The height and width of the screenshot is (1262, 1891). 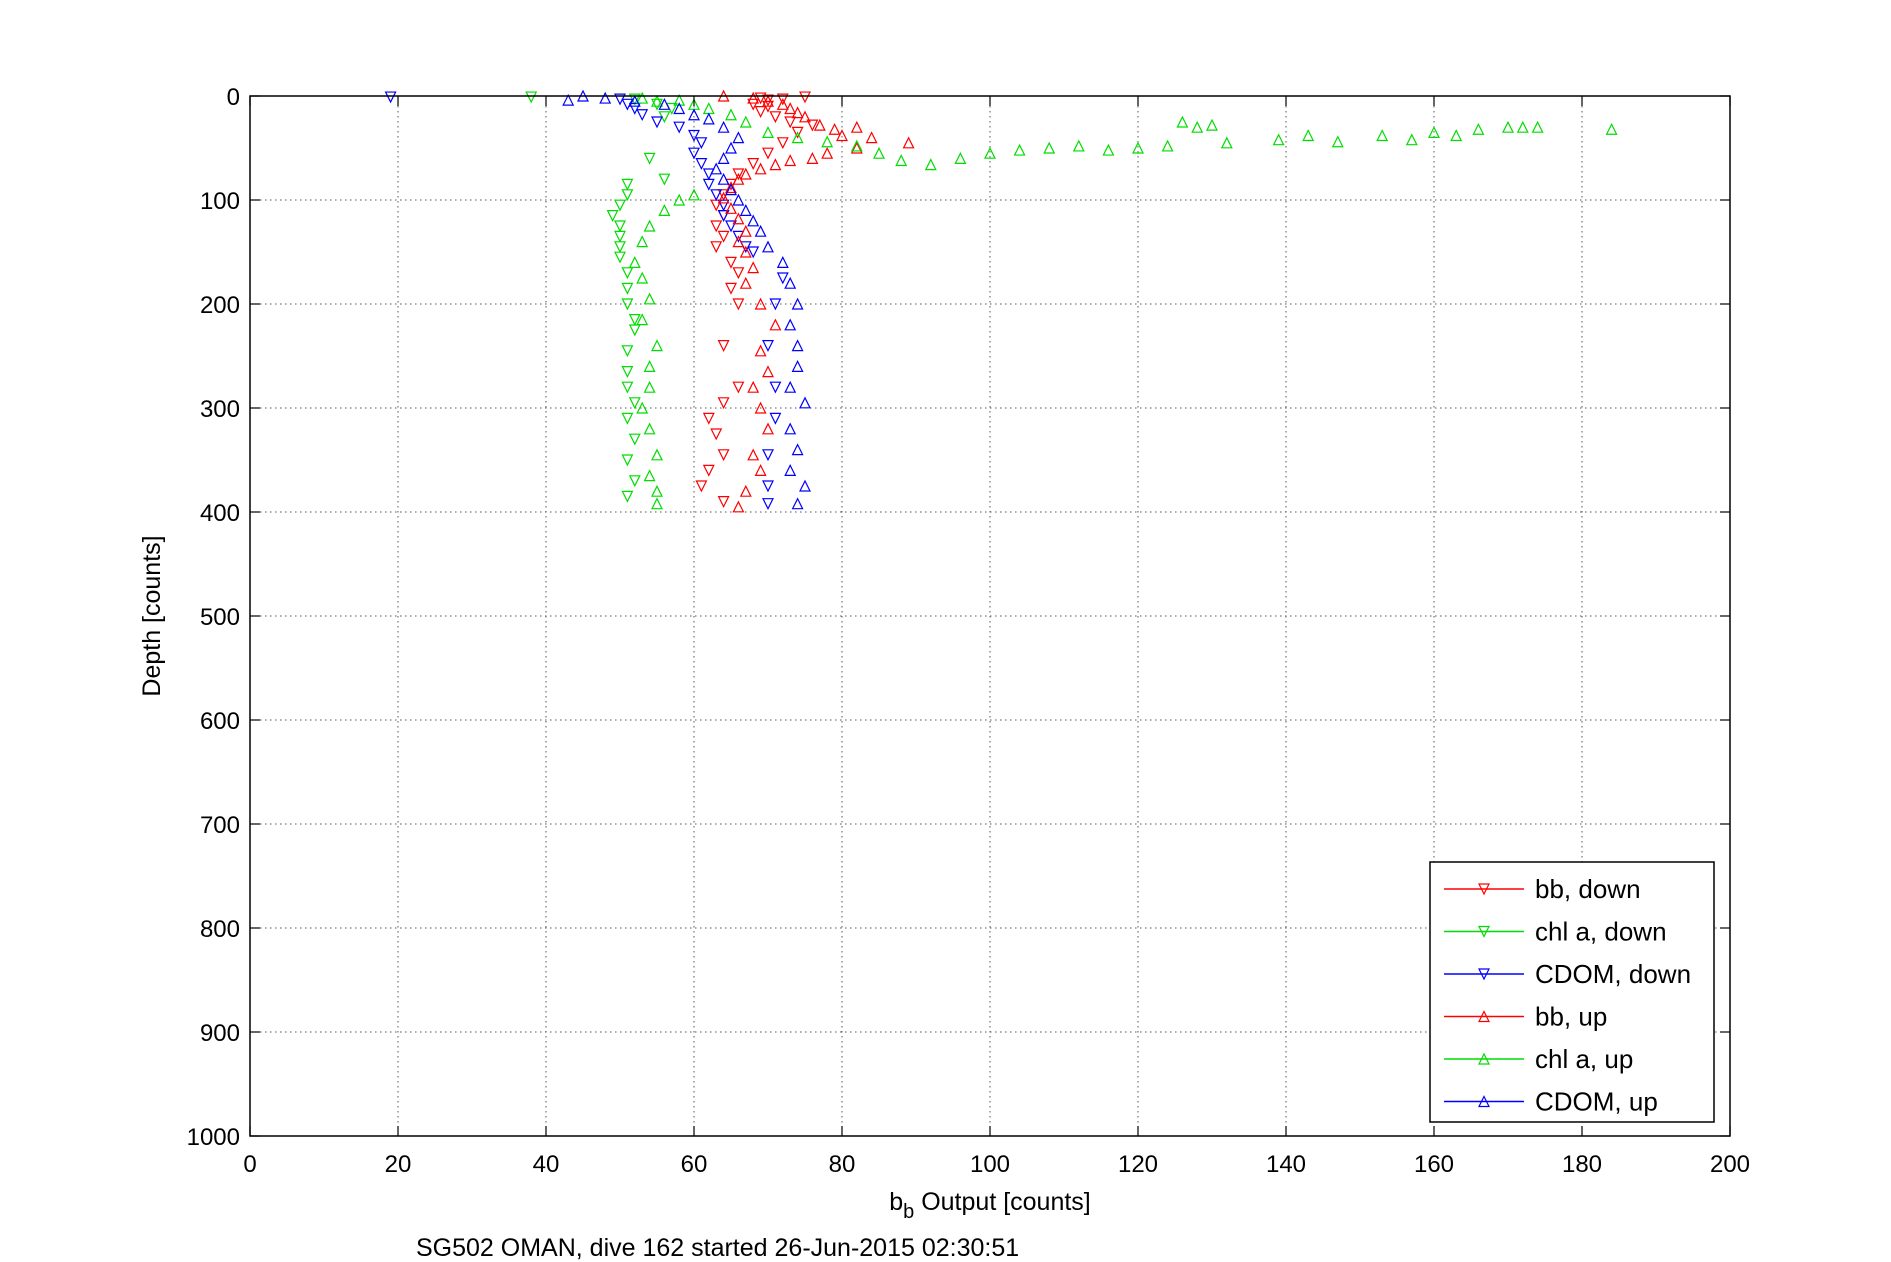 I want to click on x-tick-label: 140, so click(x=1286, y=1164).